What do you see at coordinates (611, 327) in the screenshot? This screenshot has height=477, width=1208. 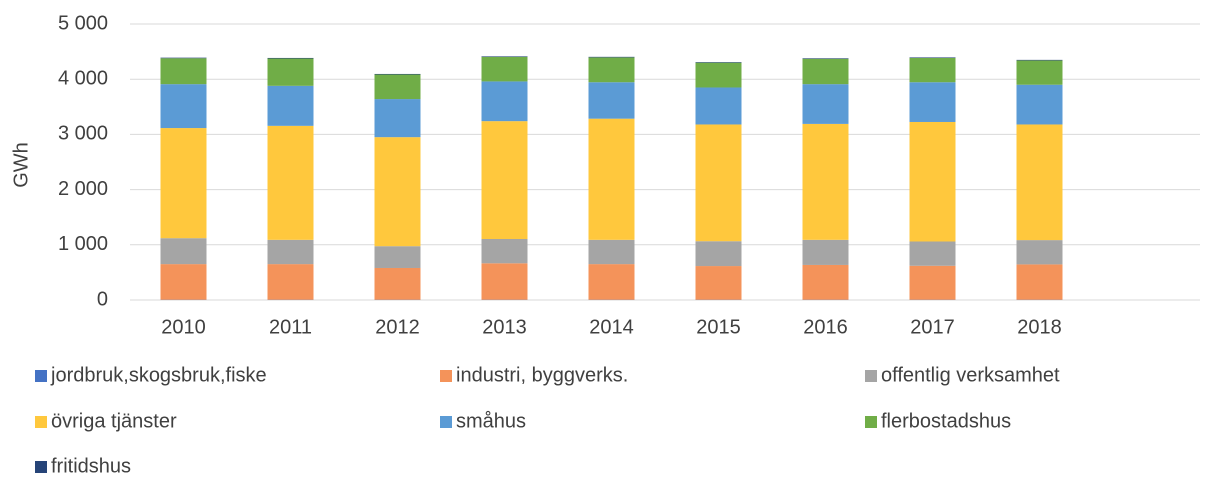 I see `x-tick-label: 2014` at bounding box center [611, 327].